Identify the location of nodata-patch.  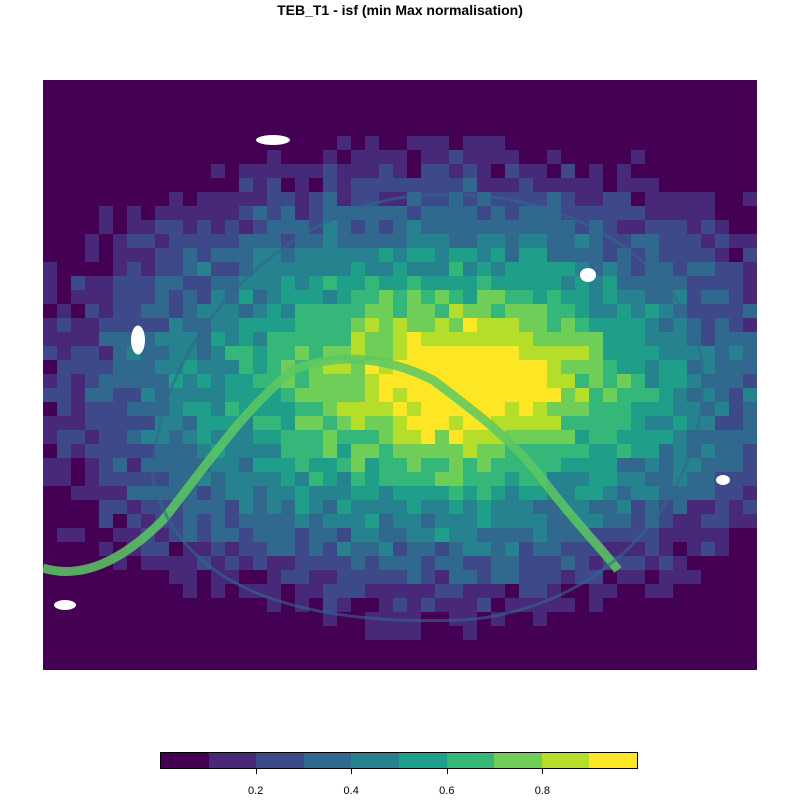
(138, 340).